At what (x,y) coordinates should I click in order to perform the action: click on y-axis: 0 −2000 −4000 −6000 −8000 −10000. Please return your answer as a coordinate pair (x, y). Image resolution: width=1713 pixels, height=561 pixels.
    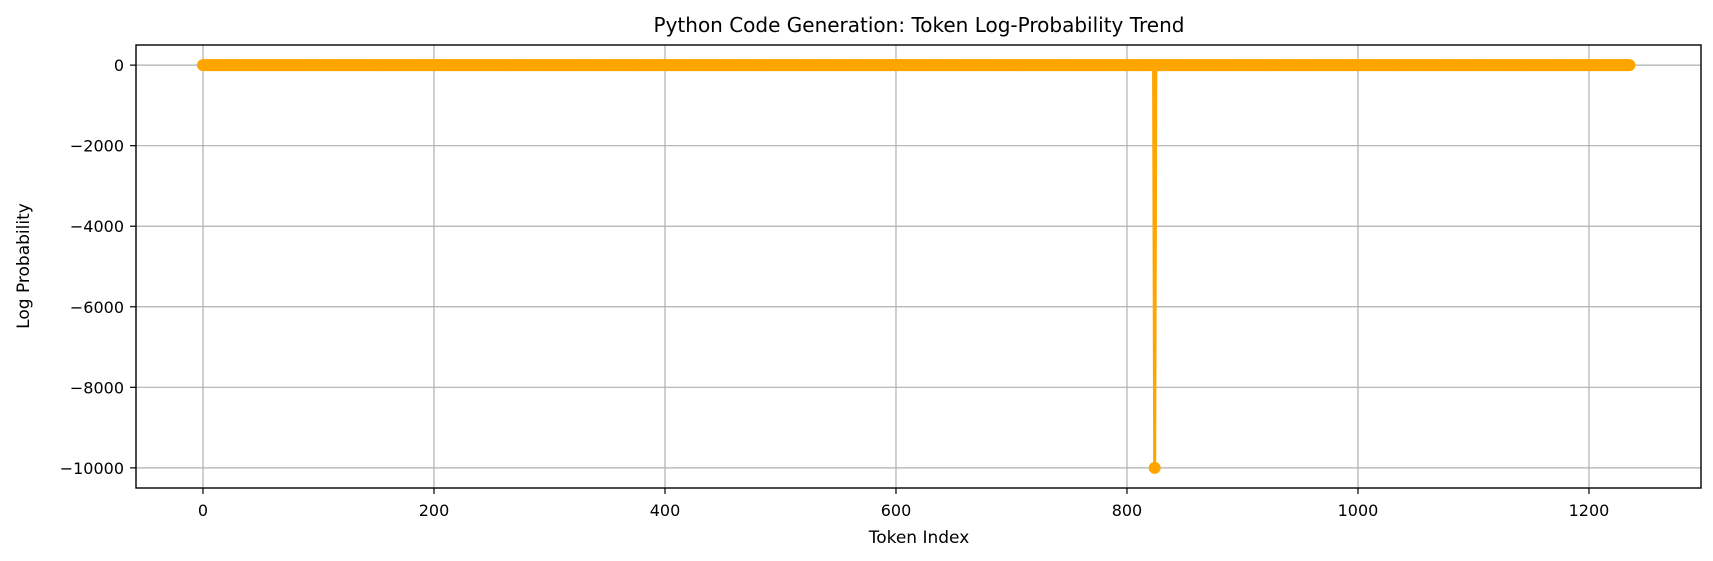
    Looking at the image, I should click on (98, 267).